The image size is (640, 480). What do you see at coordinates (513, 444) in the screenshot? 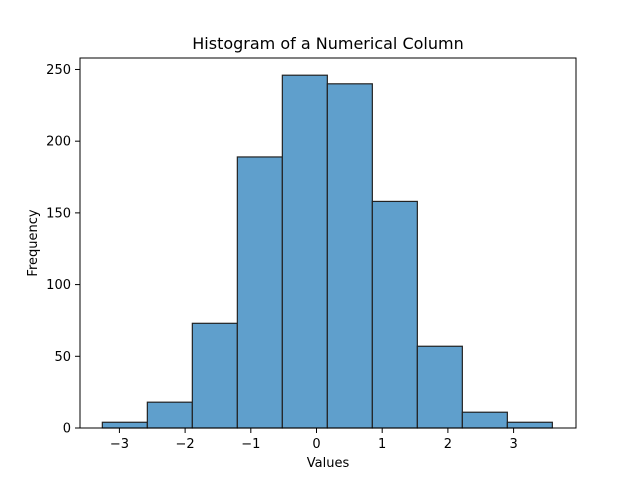
I see `x-tick-label: 3` at bounding box center [513, 444].